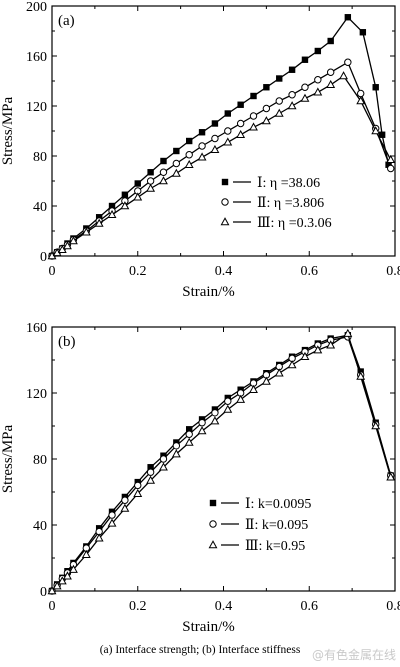  What do you see at coordinates (310, 271) in the screenshot?
I see `x-tick-label: 0.6` at bounding box center [310, 271].